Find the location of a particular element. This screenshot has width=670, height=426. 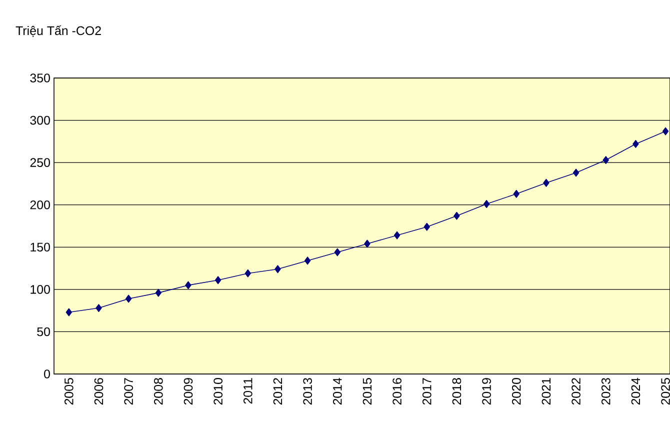

x-tick-label: 2020 is located at coordinates (516, 391).